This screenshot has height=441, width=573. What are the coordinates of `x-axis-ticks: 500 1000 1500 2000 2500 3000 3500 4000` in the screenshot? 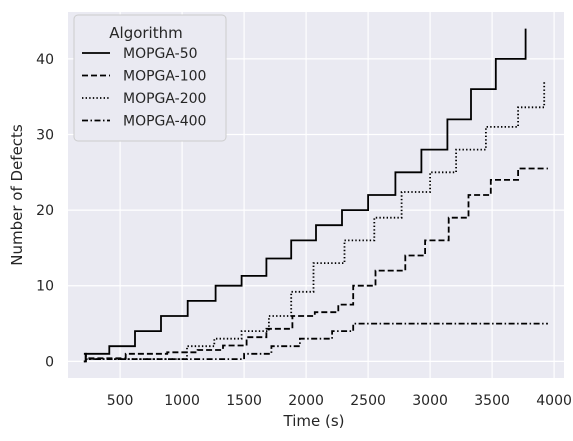 It's located at (339, 401).